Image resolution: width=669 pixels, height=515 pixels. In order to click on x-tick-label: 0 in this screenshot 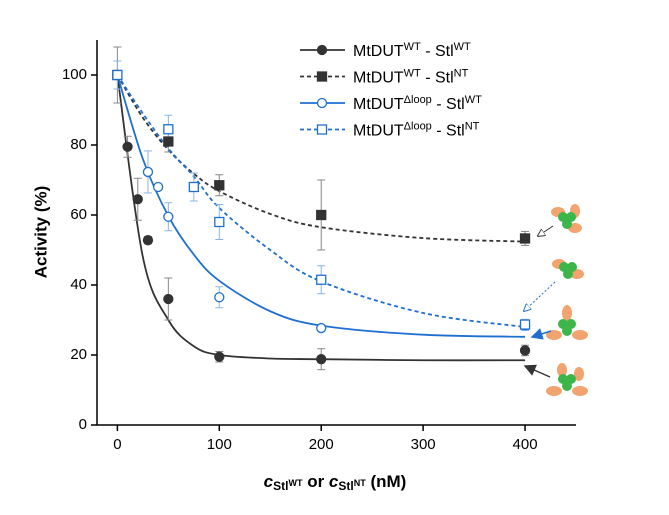, I will do `click(117, 444)`.